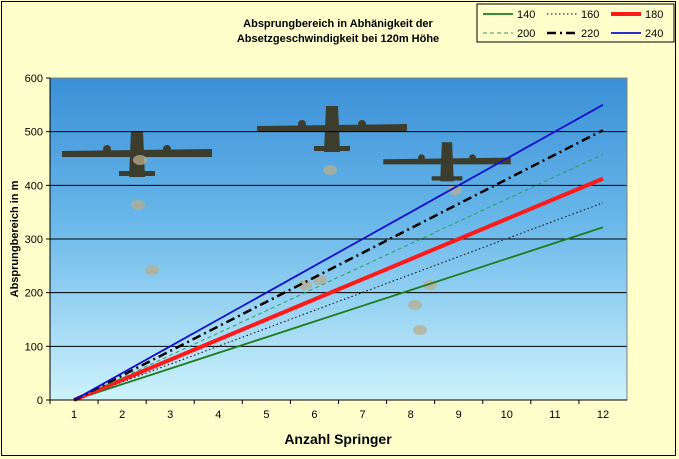  What do you see at coordinates (40, 401) in the screenshot?
I see `y-tick-label: 0` at bounding box center [40, 401].